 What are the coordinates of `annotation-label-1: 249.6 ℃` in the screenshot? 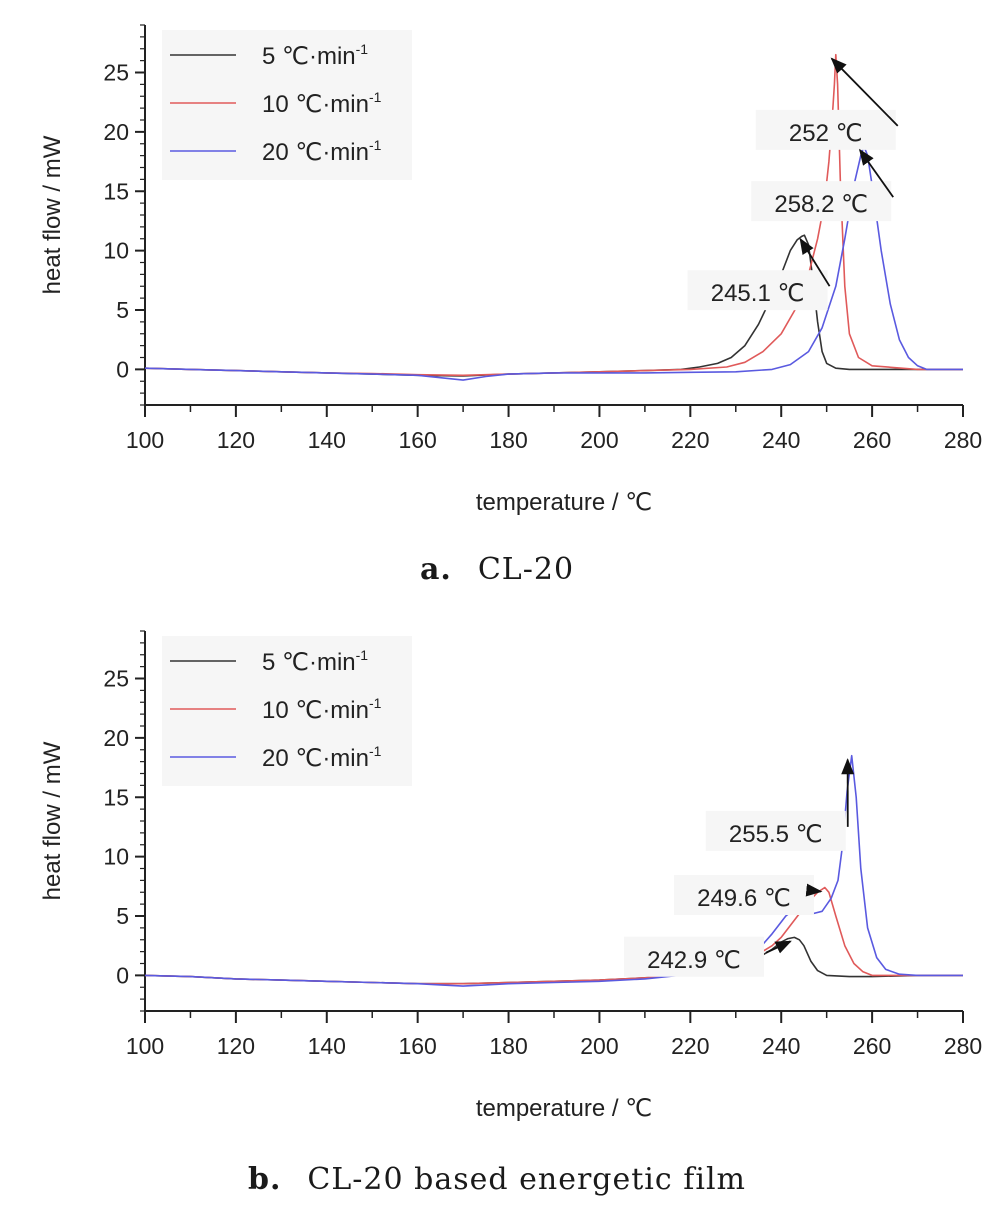 It's located at (744, 898).